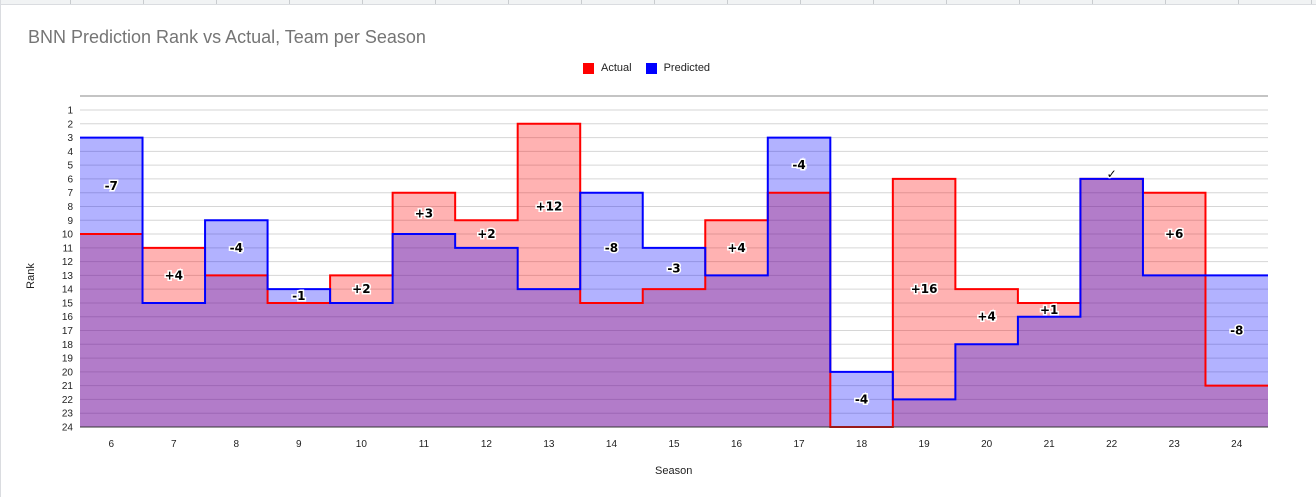 The height and width of the screenshot is (497, 1316). What do you see at coordinates (68, 414) in the screenshot?
I see `y-tick-label: 23` at bounding box center [68, 414].